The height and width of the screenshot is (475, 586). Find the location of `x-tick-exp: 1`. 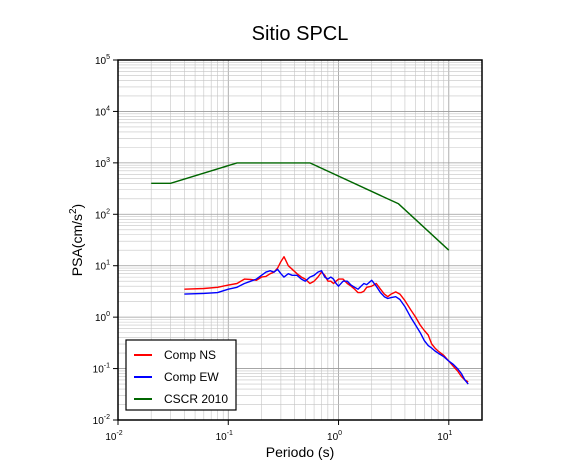

x-tick-exp: 1 is located at coordinates (450, 433).